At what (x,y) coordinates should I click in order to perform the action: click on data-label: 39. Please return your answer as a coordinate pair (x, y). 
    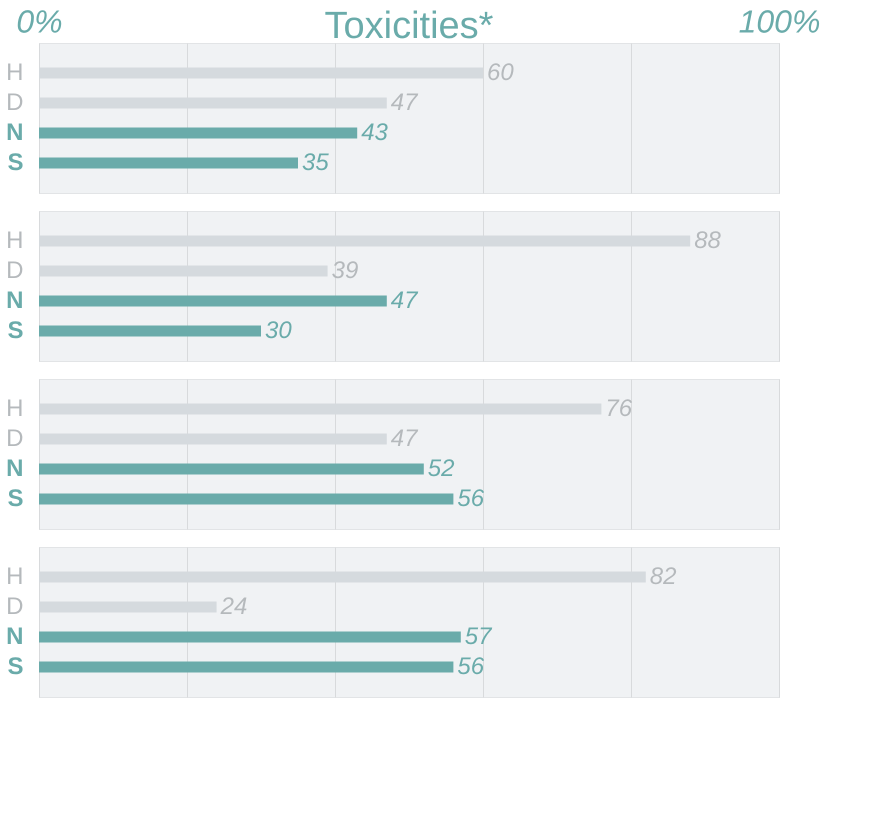
    Looking at the image, I should click on (345, 270).